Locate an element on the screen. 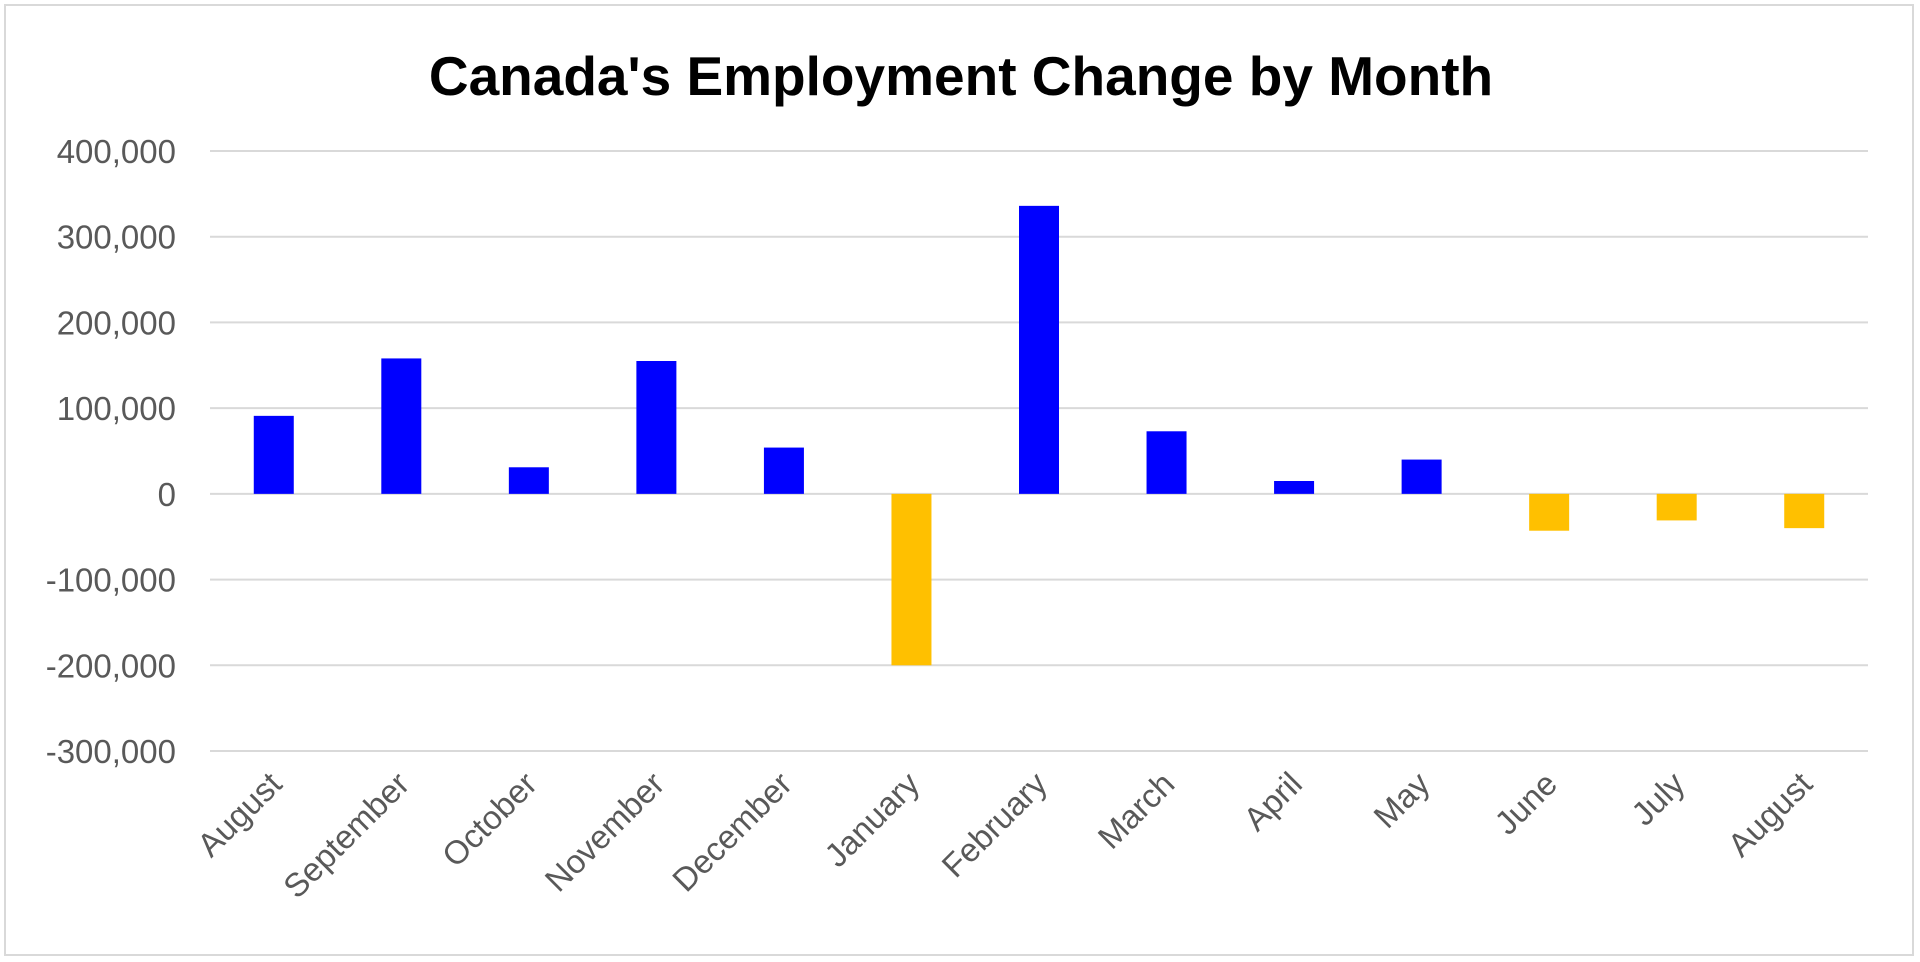 This screenshot has width=1920, height=962. x-tick-label: September is located at coordinates (346, 835).